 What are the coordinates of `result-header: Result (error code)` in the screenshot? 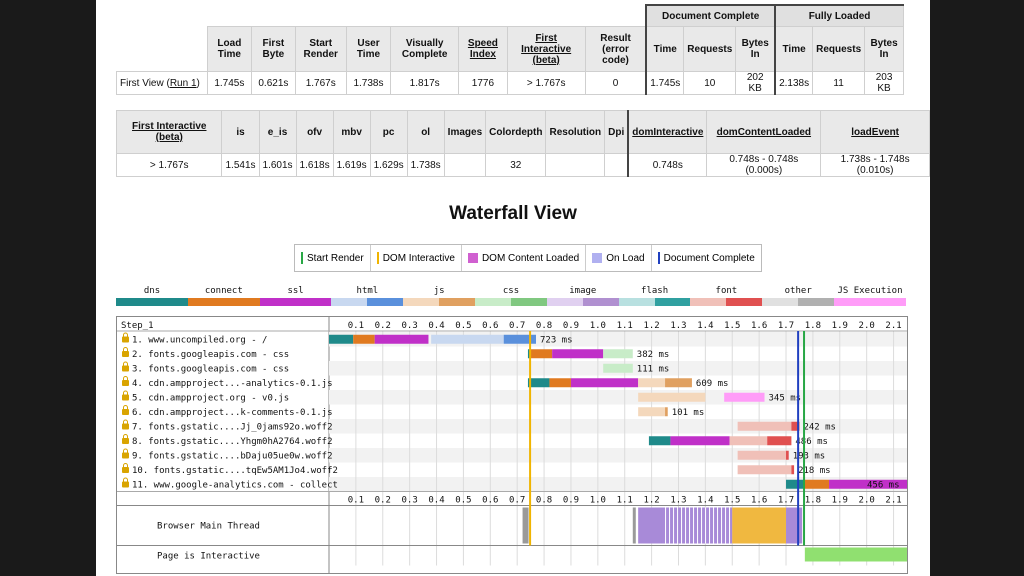 It's located at (615, 49).